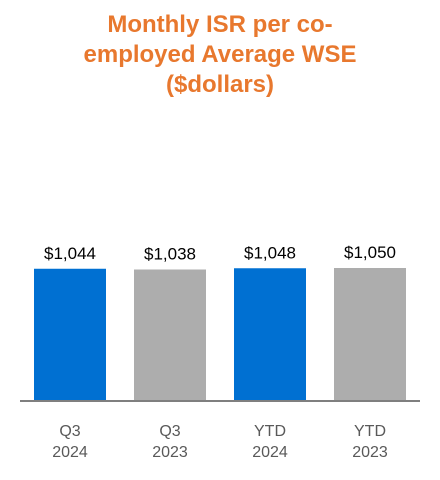 The image size is (440, 480). I want to click on category-label-2-line-2: 2024, so click(270, 452).